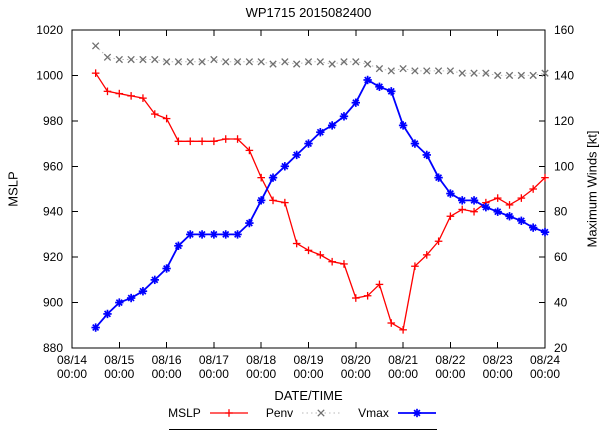 The width and height of the screenshot is (606, 432). I want to click on svg-text: 120, so click(564, 121).